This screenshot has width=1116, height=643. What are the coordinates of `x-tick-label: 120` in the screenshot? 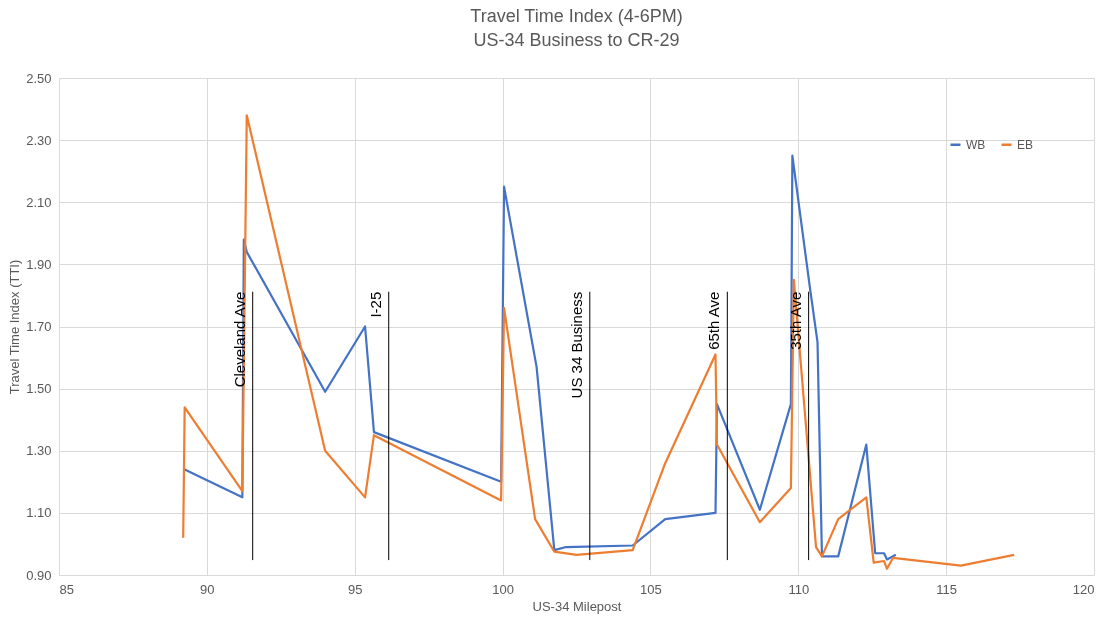 It's located at (1083, 589).